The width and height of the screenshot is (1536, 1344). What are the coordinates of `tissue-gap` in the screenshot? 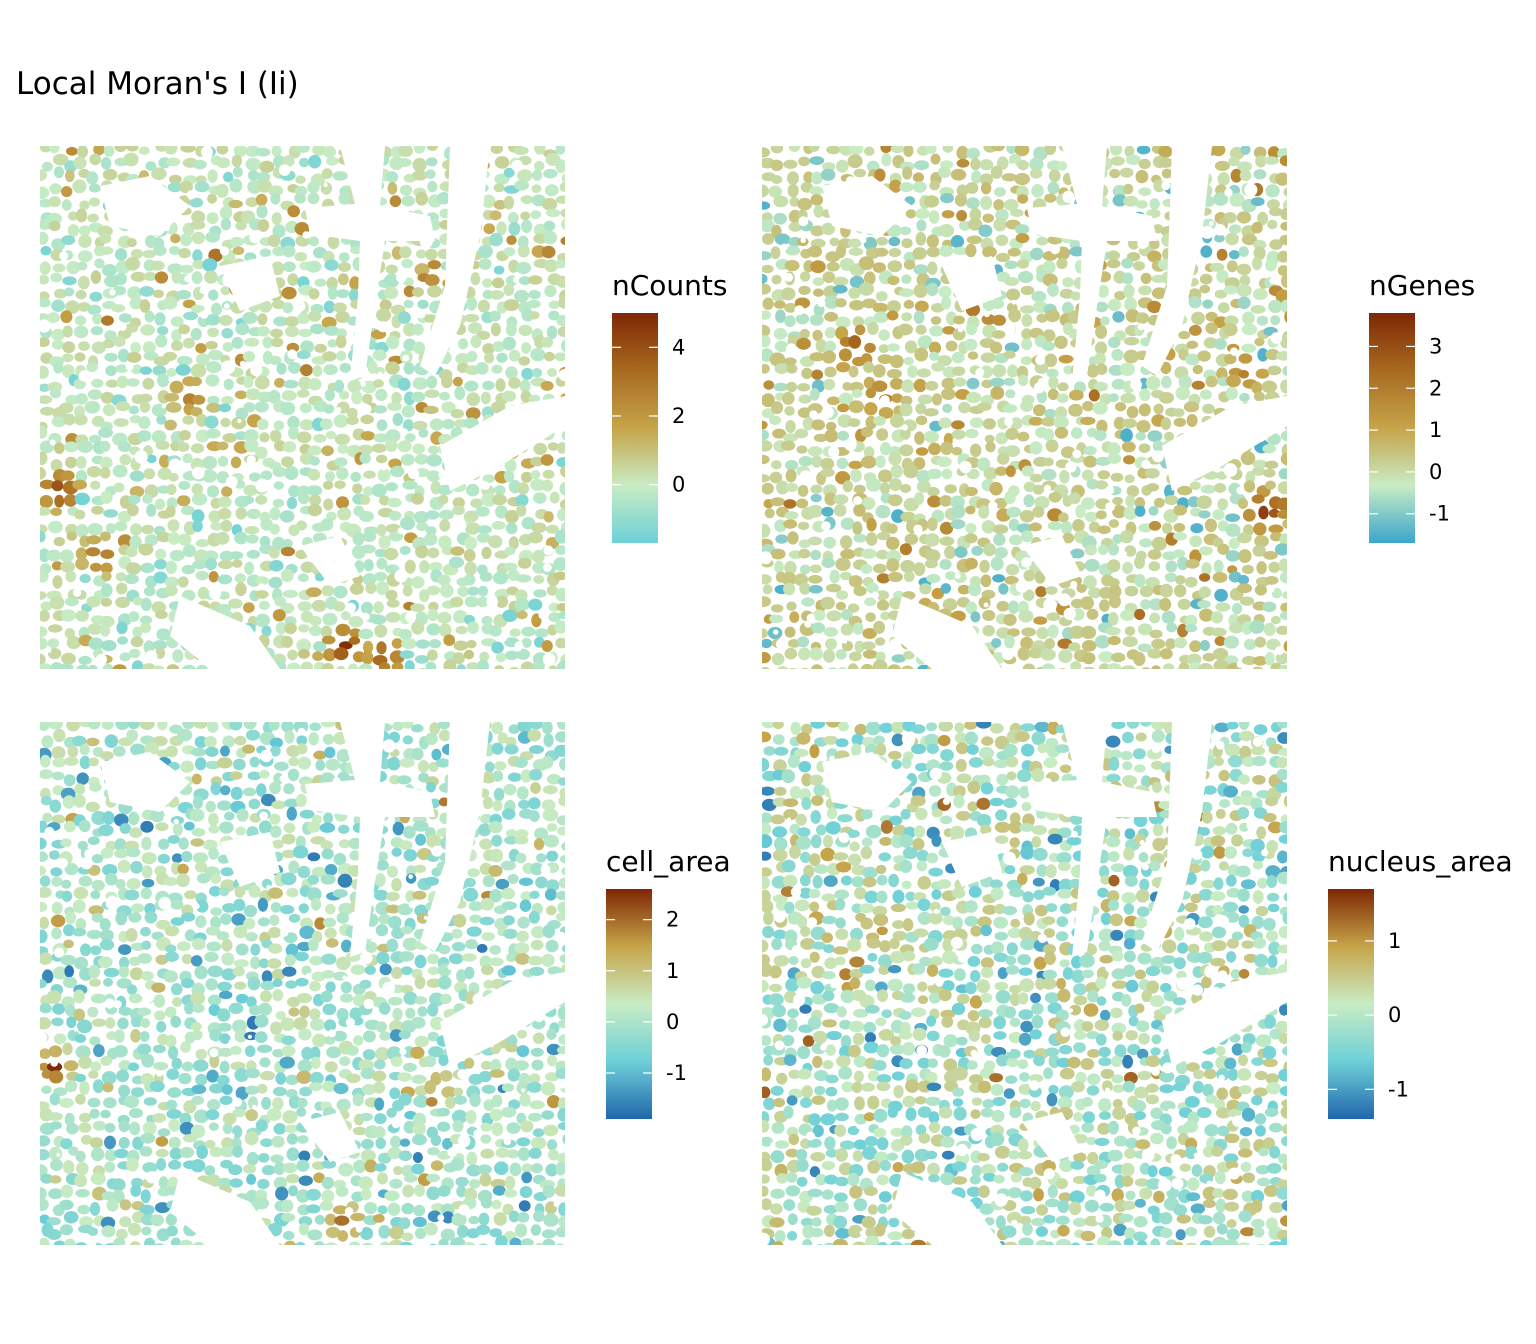 It's located at (330, 561).